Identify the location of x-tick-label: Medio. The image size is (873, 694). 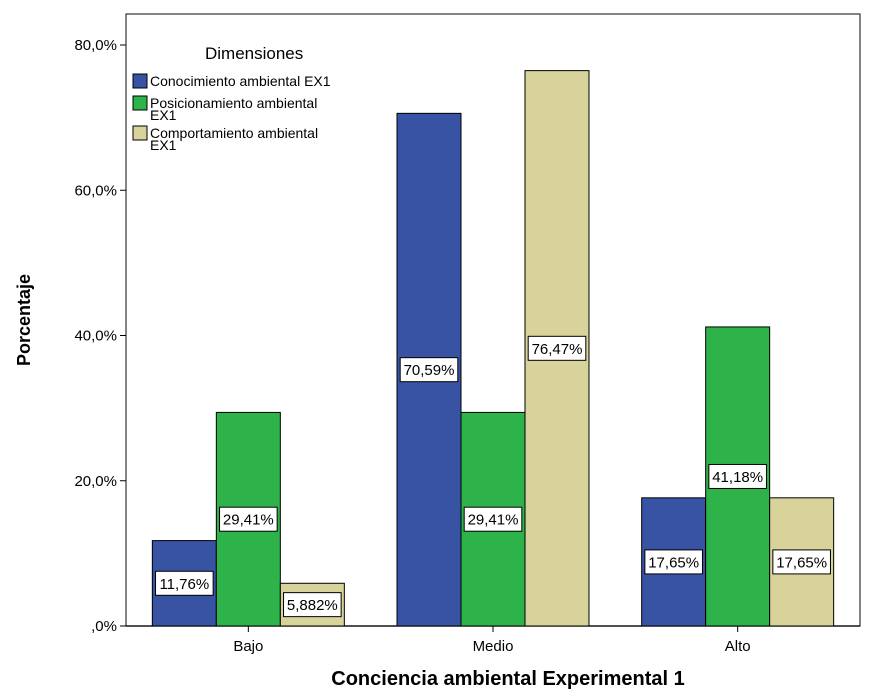
(493, 646).